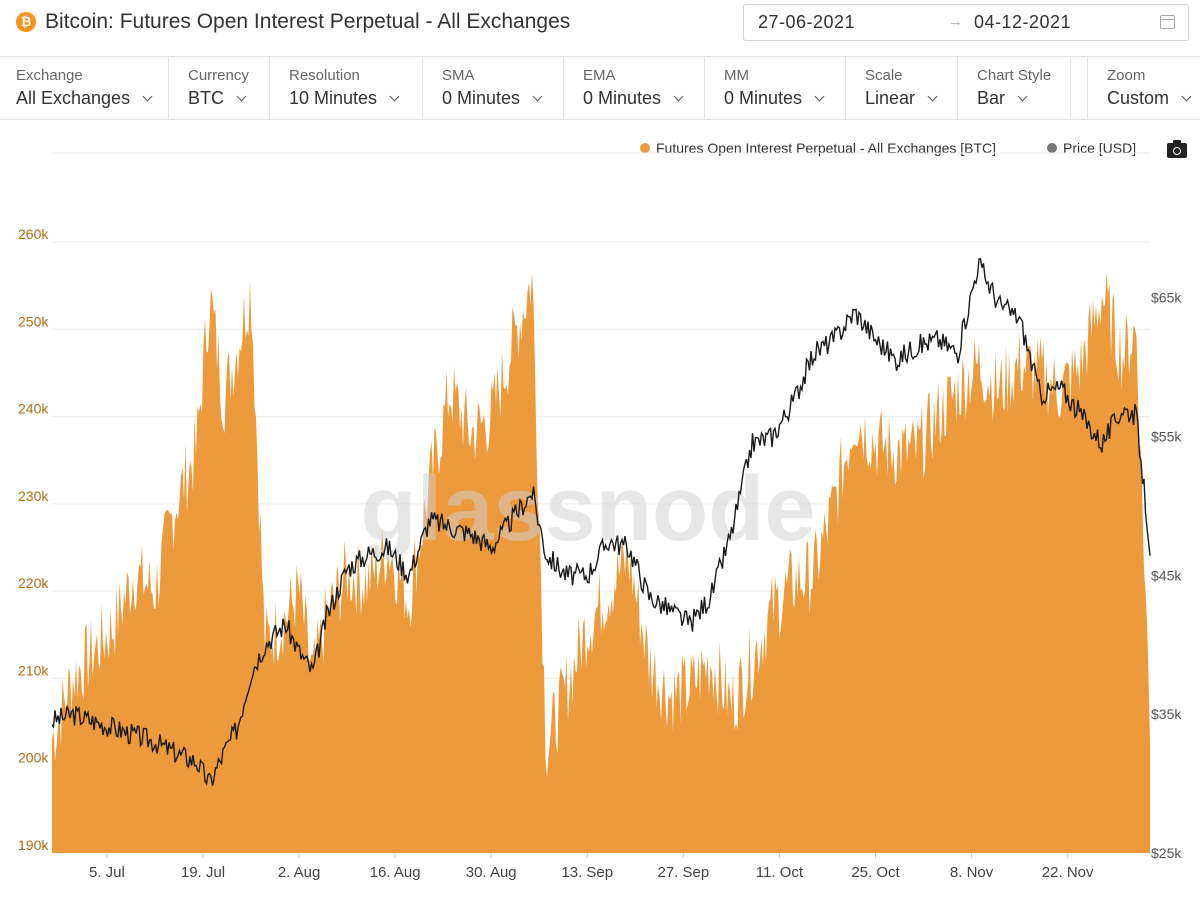 The height and width of the screenshot is (900, 1200). I want to click on calendar-icon, so click(1167, 22).